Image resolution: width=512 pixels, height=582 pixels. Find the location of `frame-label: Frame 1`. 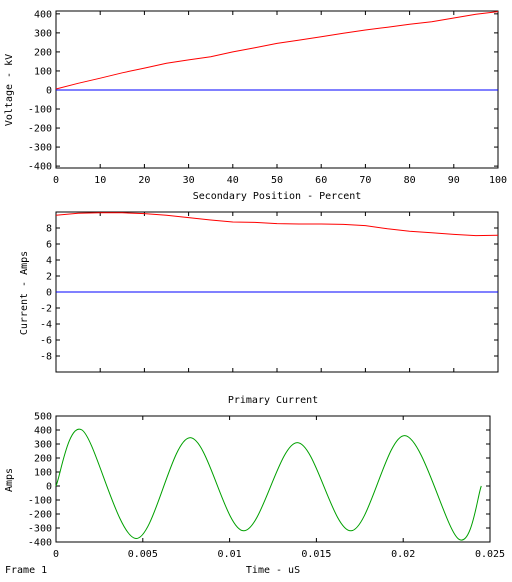

frame-label: Frame 1 is located at coordinates (26, 570).